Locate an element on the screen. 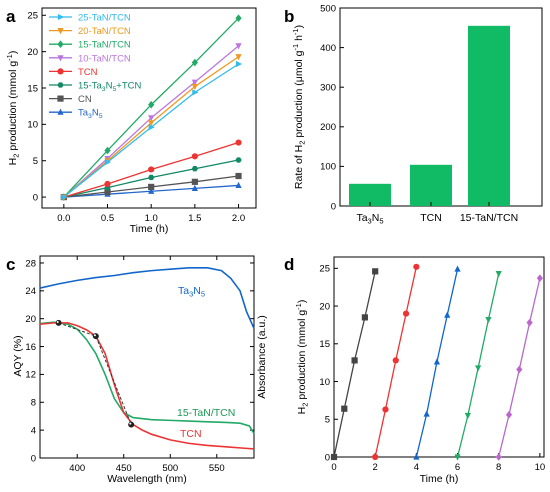 This screenshot has width=550, height=492. panel-c-label-15tan: 15-TaN/TCN is located at coordinates (206, 413).